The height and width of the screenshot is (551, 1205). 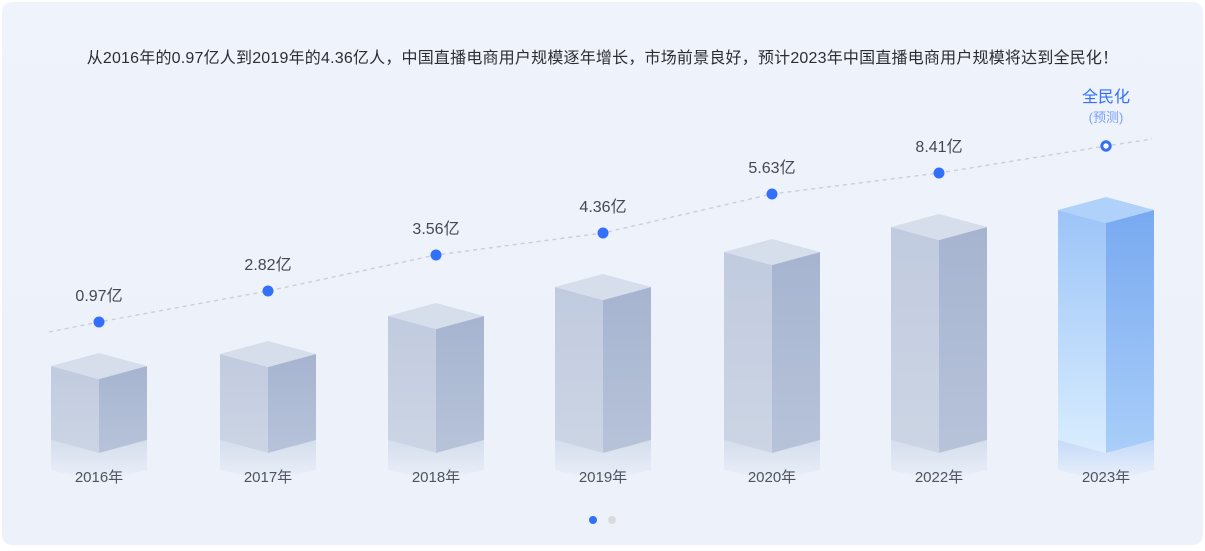 I want to click on forecast-ring-marker, so click(x=1106, y=146).